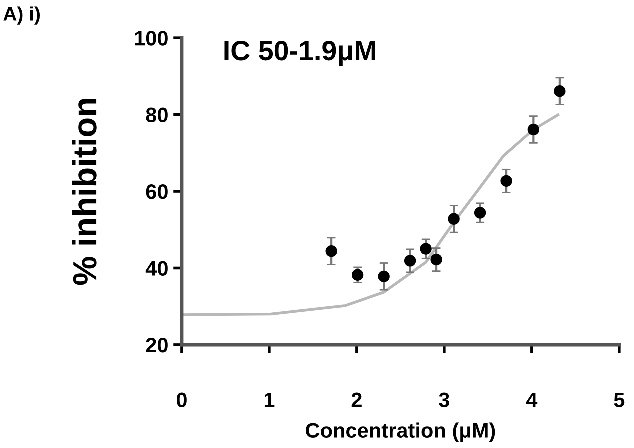 The height and width of the screenshot is (448, 634). Describe the element at coordinates (157, 192) in the screenshot. I see `y-tick-label: 60` at that location.